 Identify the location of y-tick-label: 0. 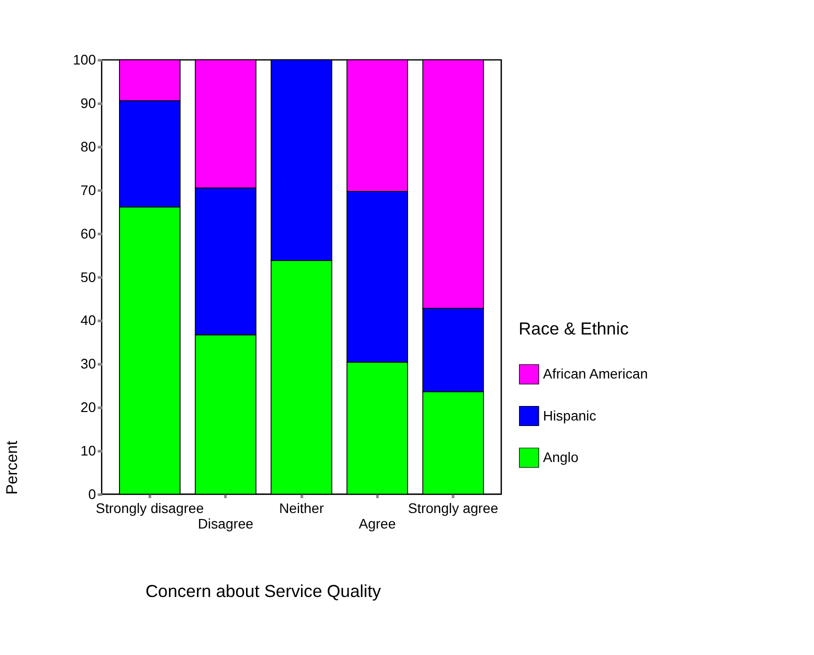
(92, 494).